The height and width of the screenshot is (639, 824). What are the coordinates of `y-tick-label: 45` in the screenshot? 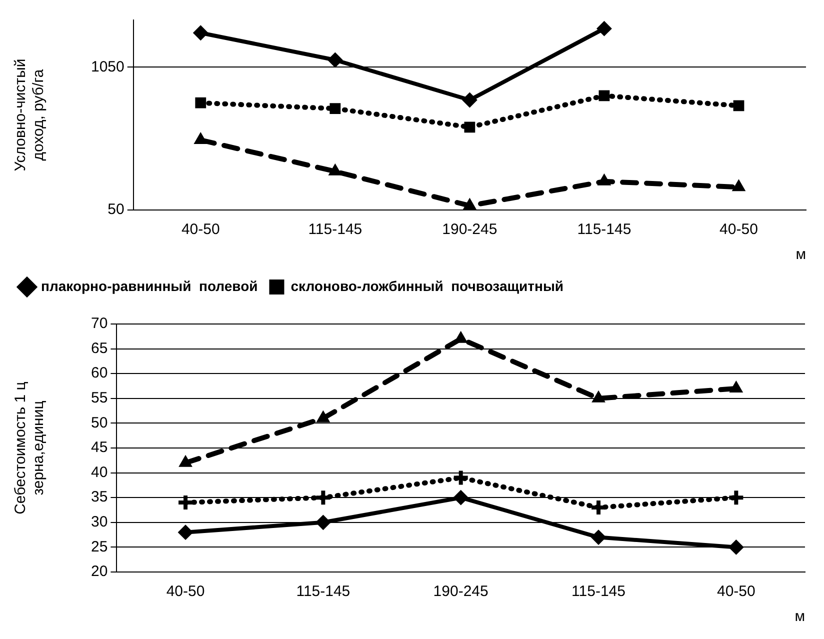 It's located at (99, 447).